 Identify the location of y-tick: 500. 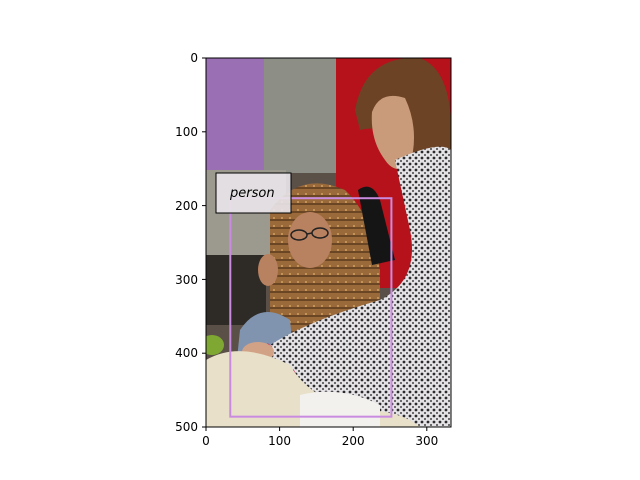
(190, 427).